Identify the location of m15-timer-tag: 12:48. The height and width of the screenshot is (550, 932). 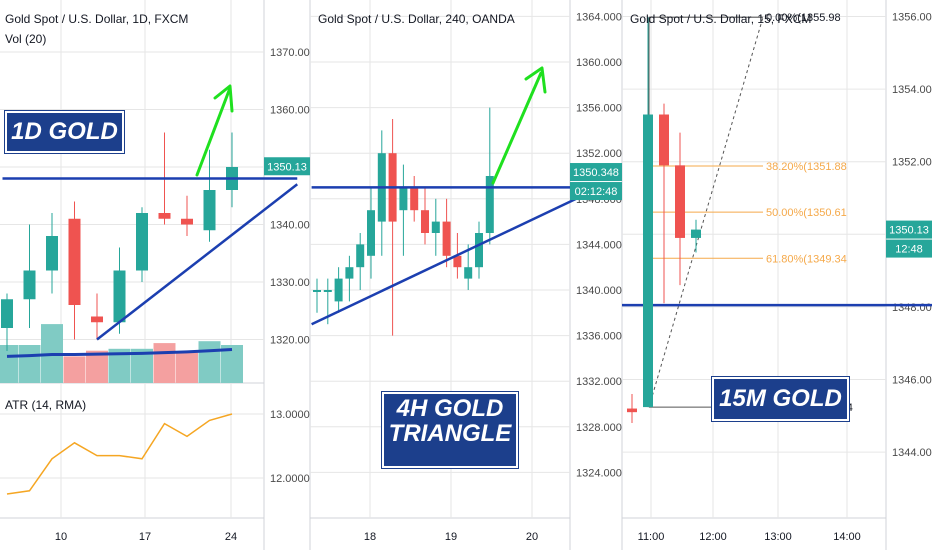
(909, 250).